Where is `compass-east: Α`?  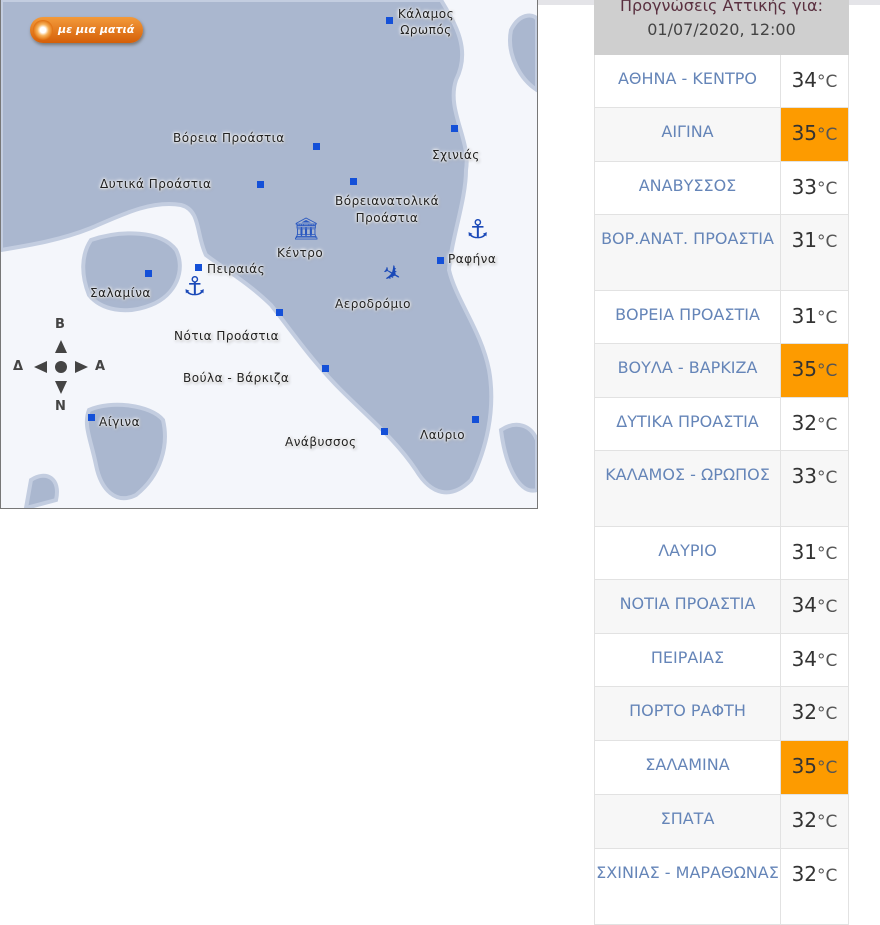
compass-east: Α is located at coordinates (100, 366).